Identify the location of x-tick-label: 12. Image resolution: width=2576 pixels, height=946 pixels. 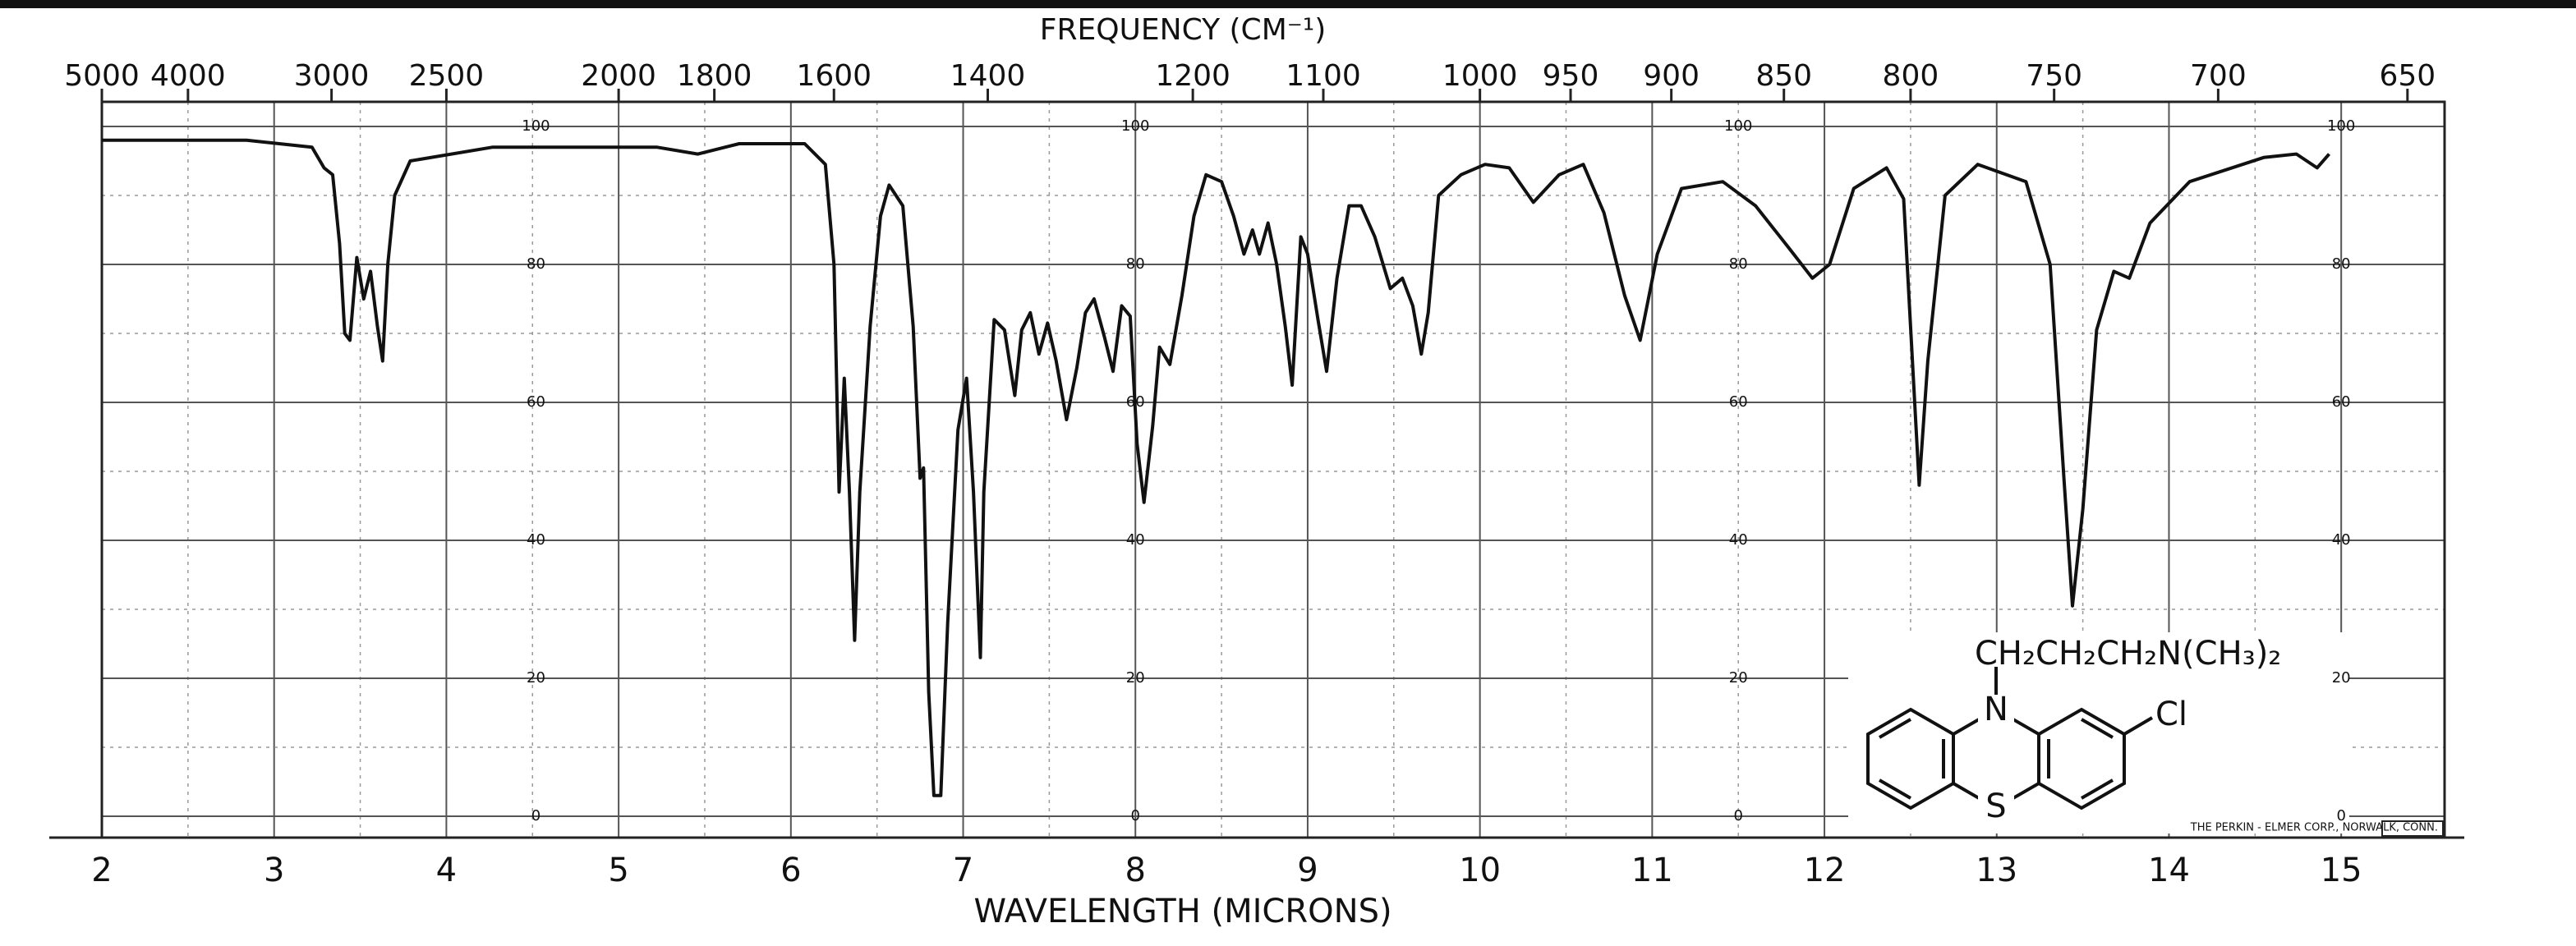
(1825, 871).